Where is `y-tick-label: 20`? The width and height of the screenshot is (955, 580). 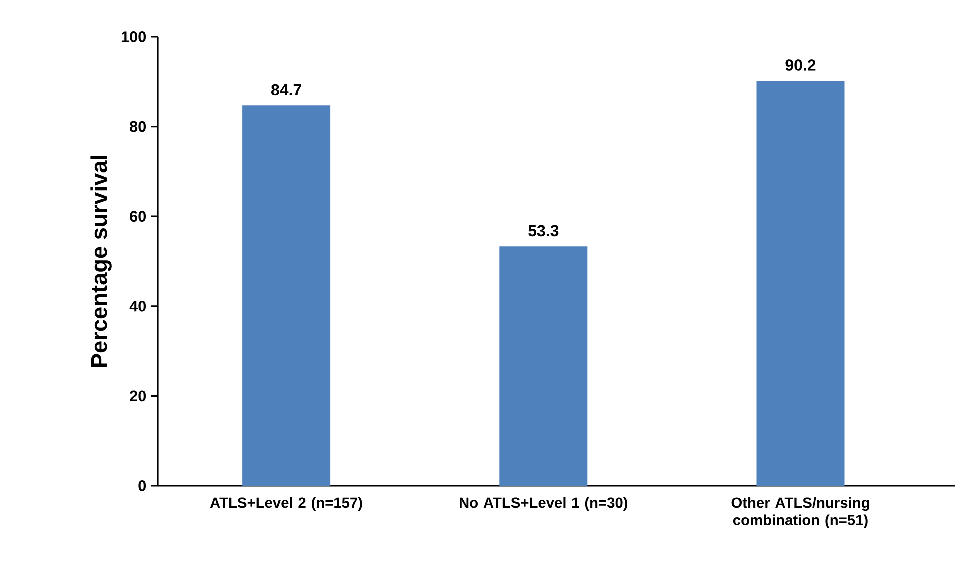
y-tick-label: 20 is located at coordinates (138, 396).